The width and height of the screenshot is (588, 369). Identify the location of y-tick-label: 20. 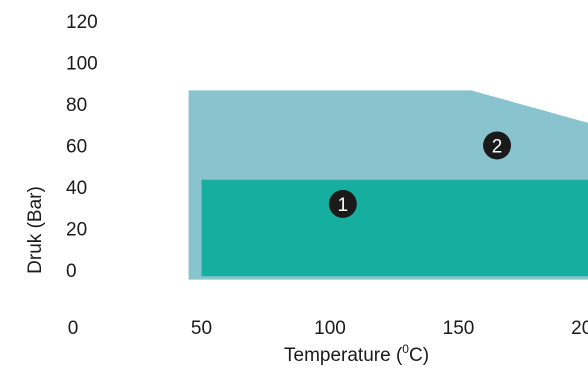
(76, 230).